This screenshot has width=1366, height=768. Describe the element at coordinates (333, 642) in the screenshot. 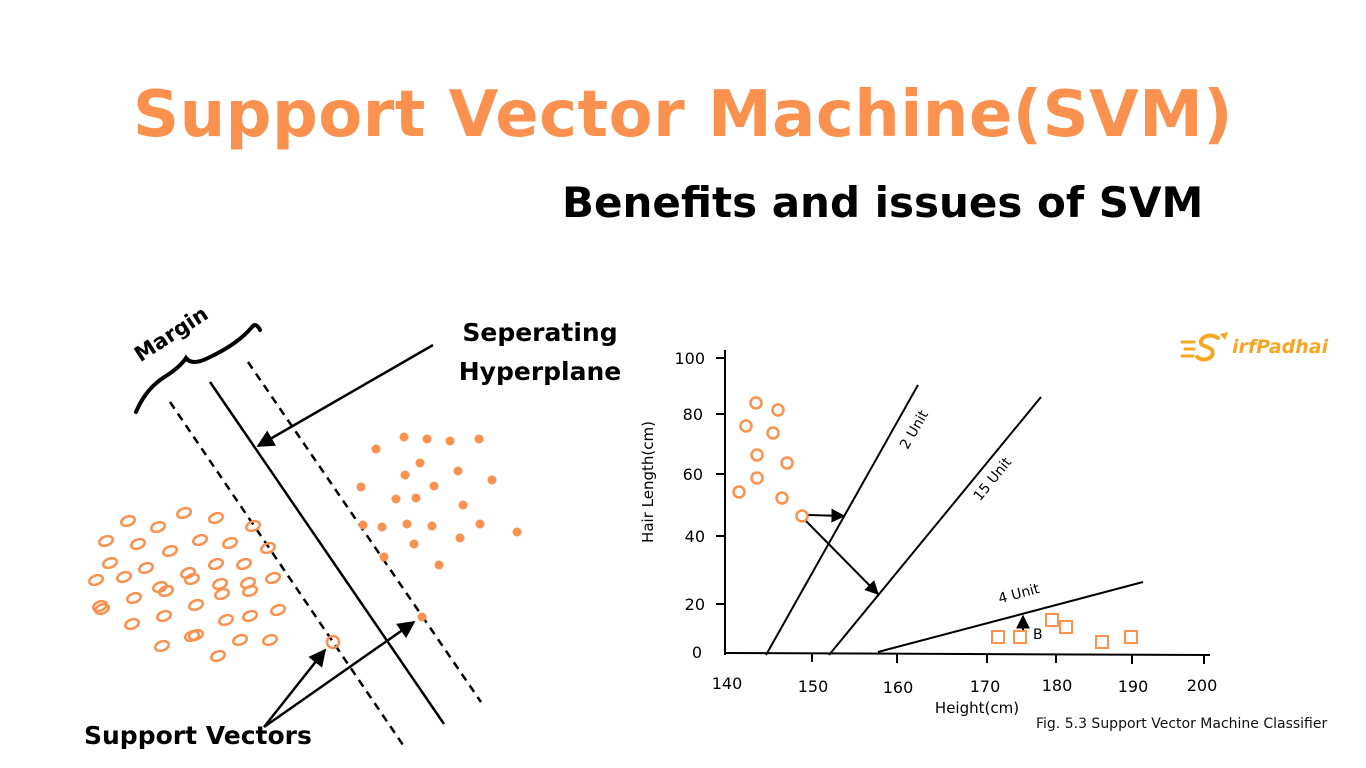

I see `support-vector-hollow` at that location.